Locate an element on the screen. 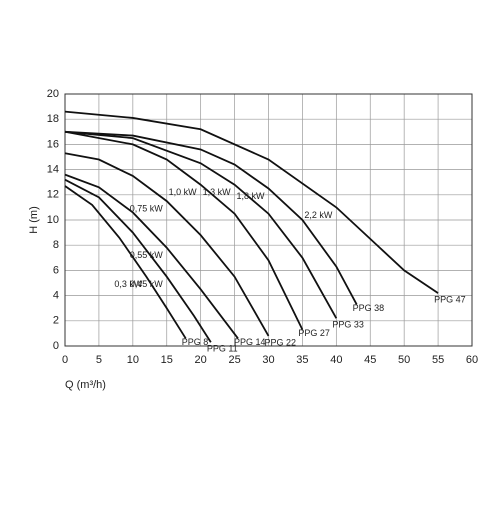  x-tick-label: 15 is located at coordinates (167, 360).